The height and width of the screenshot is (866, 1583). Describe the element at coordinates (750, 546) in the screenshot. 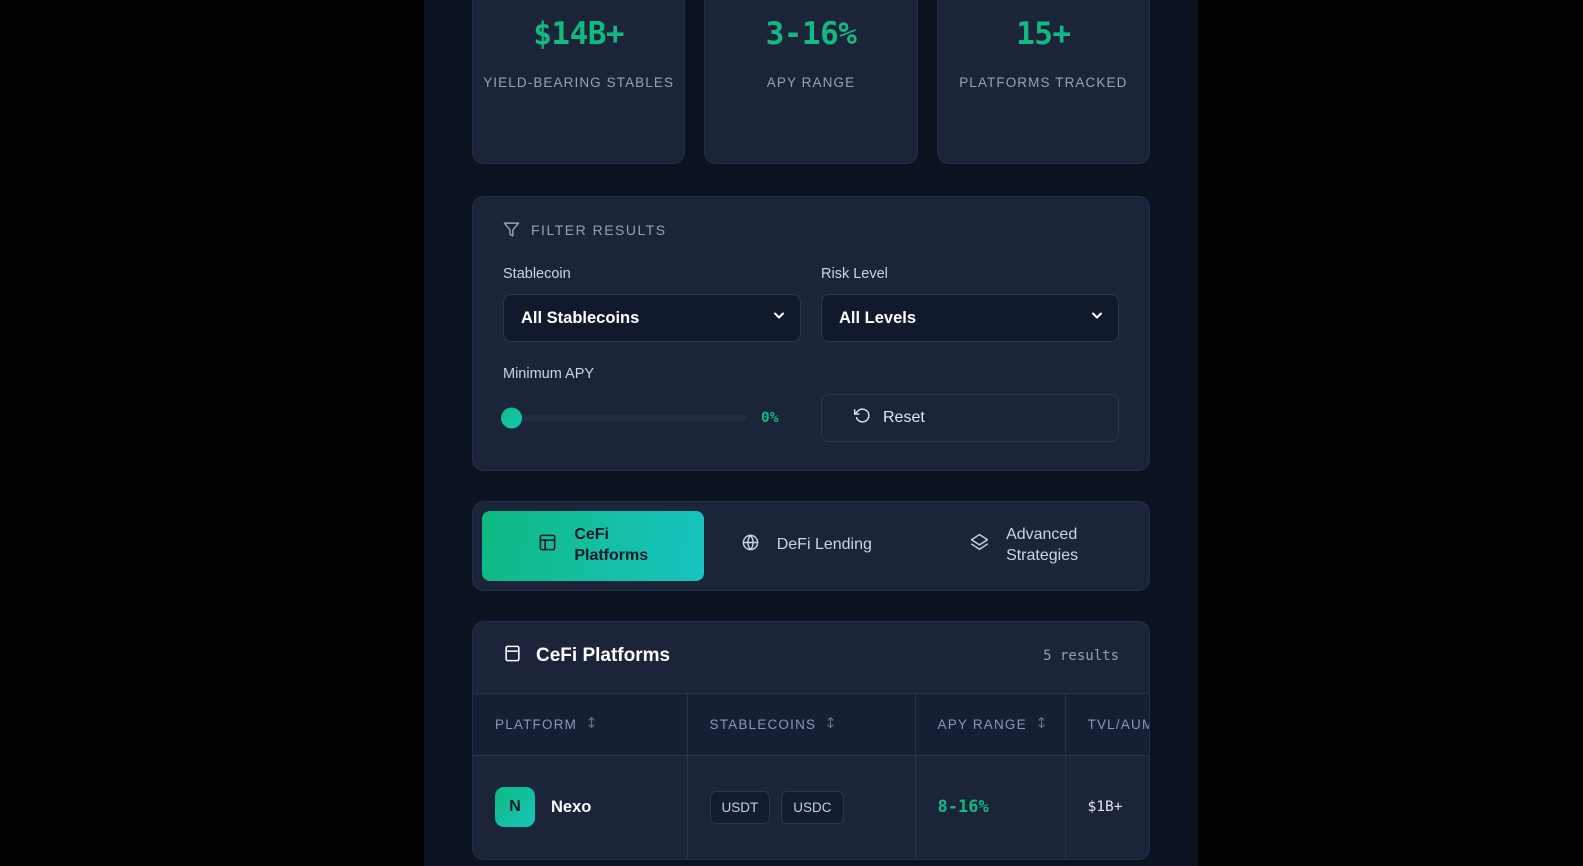

I see `globe-icon` at that location.